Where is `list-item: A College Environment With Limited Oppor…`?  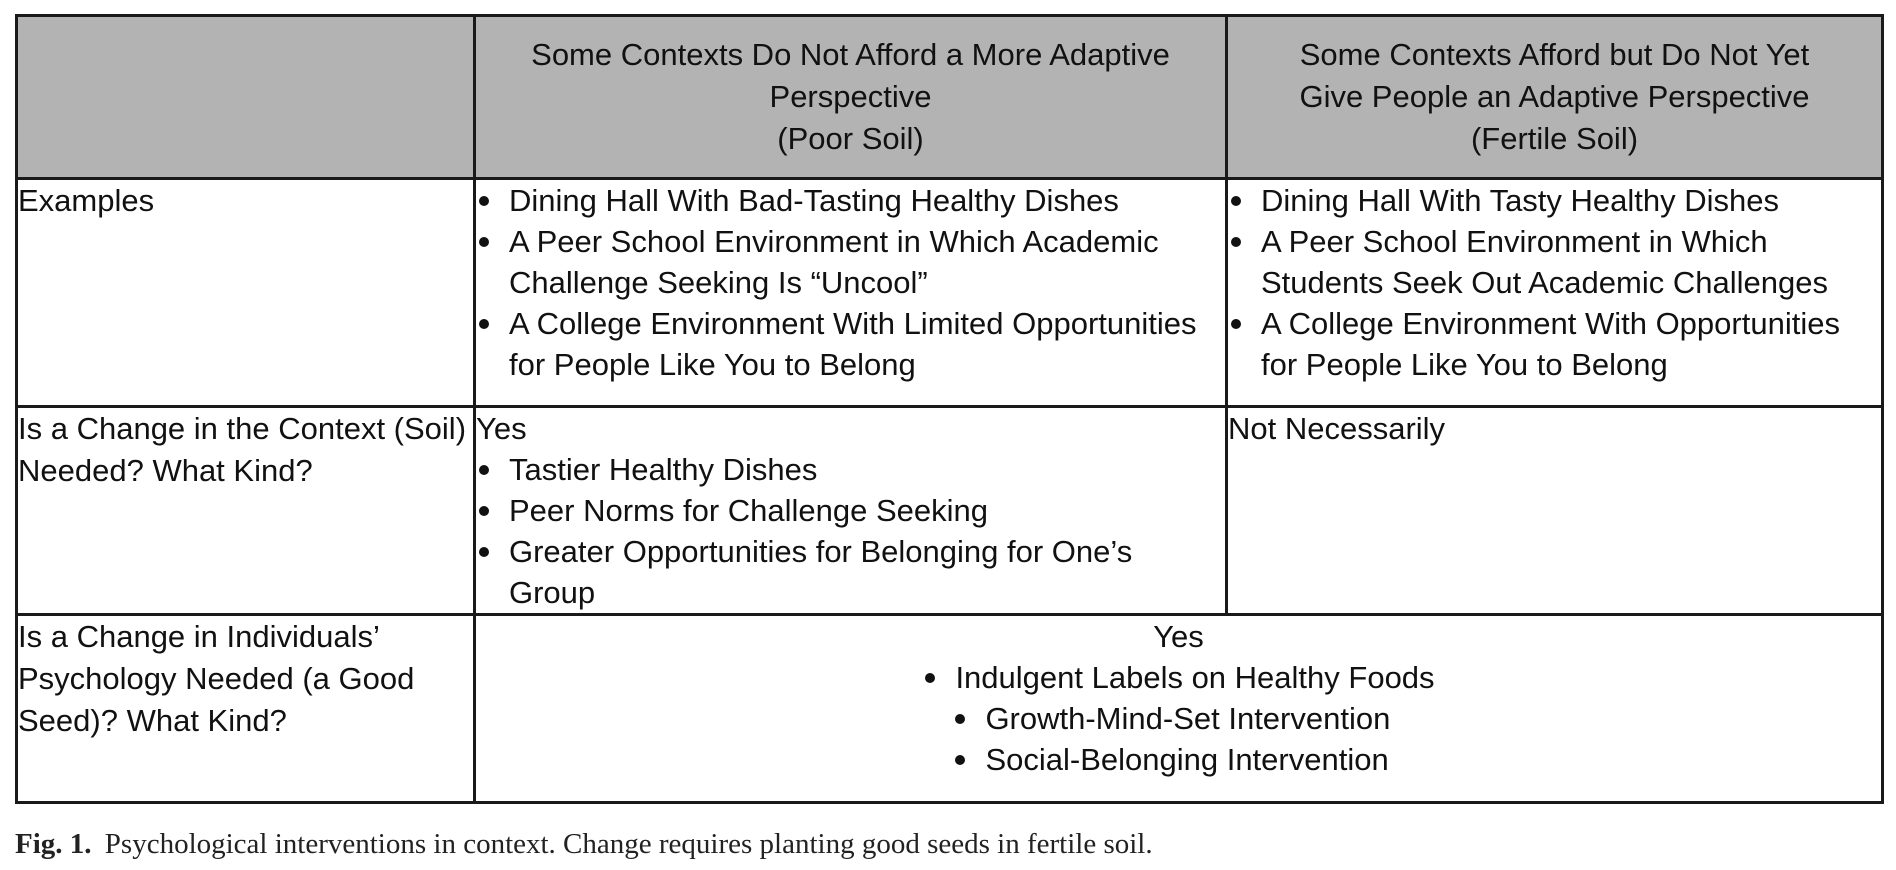
list-item: A College Environment With Limited Oppor… is located at coordinates (850, 344).